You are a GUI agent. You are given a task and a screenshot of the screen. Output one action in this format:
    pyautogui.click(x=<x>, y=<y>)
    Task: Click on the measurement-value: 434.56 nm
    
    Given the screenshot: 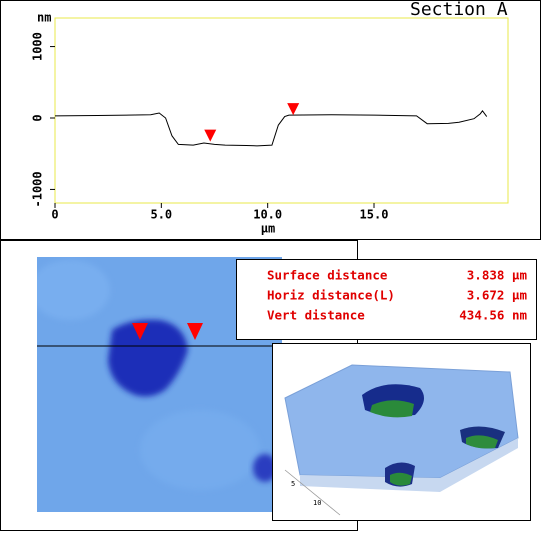 What is the action you would take?
    pyautogui.click(x=493, y=315)
    